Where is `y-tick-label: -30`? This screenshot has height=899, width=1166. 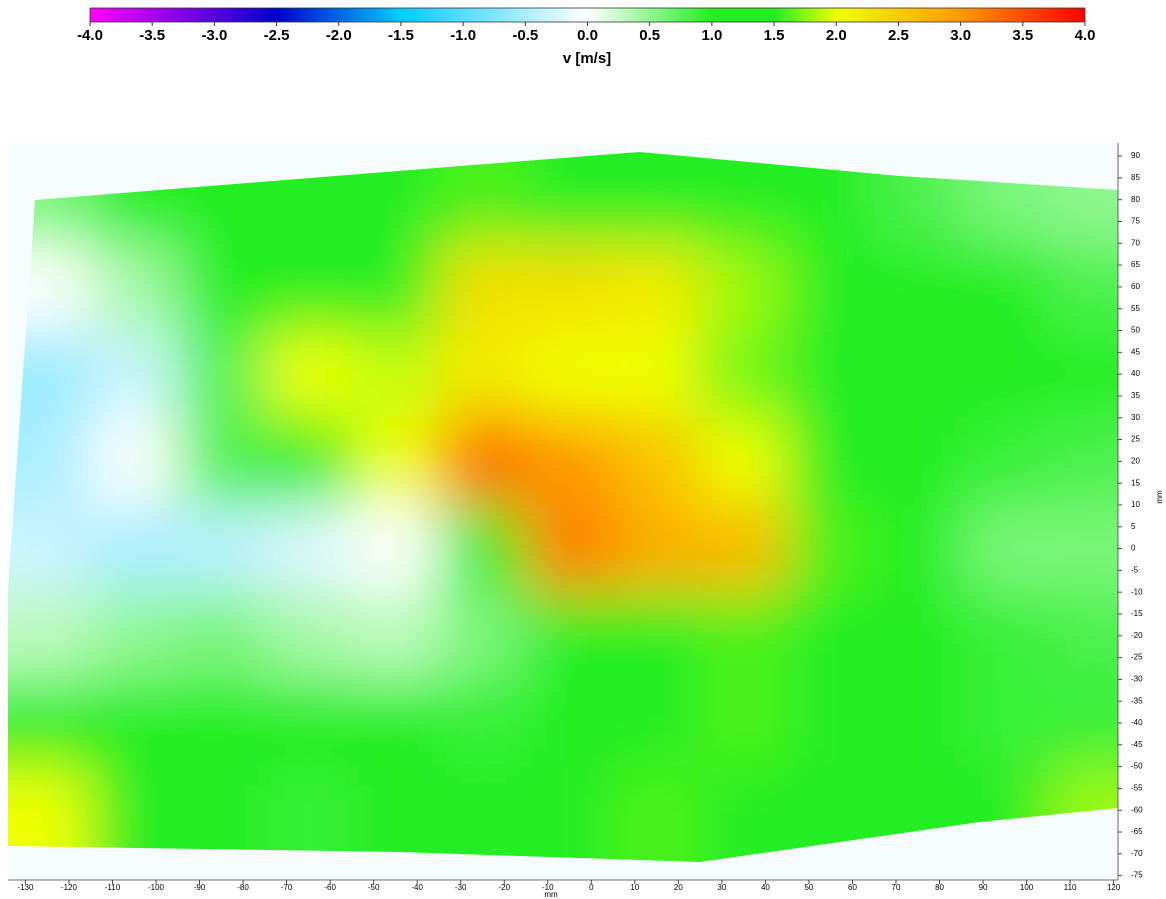 y-tick-label: -30 is located at coordinates (1137, 679).